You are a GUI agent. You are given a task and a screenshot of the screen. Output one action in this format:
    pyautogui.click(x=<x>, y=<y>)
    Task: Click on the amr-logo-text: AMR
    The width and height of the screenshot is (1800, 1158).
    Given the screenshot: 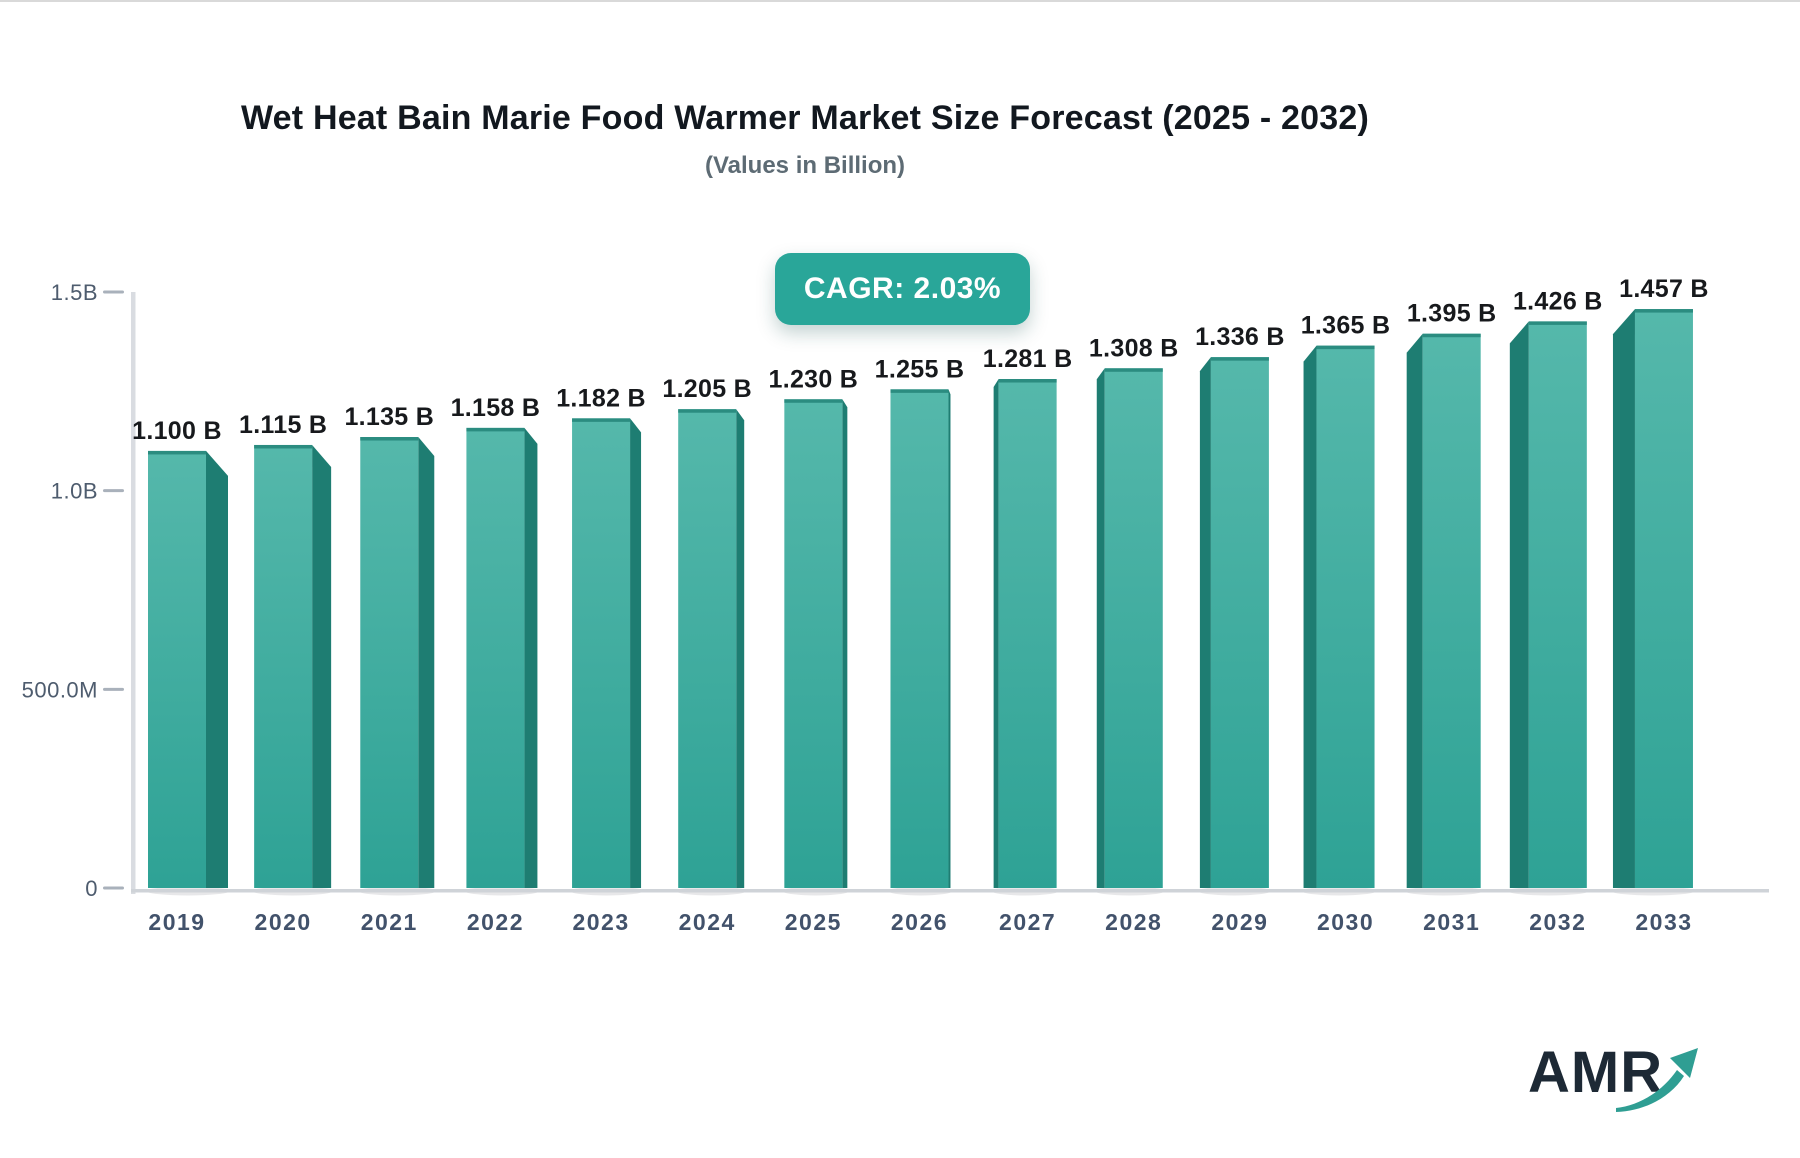 What is the action you would take?
    pyautogui.click(x=1595, y=1072)
    